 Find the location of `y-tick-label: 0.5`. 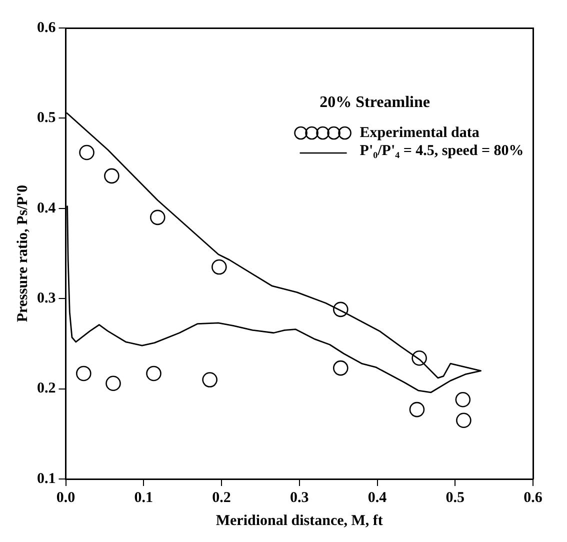

y-tick-label: 0.5 is located at coordinates (46, 118).